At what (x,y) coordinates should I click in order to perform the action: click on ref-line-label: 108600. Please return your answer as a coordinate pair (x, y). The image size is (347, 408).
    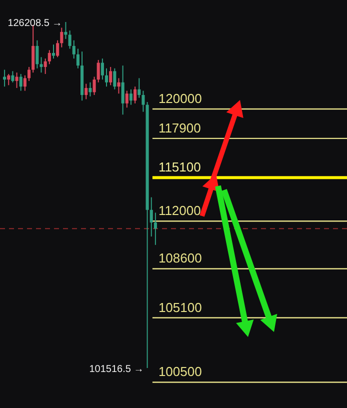
    Looking at the image, I should click on (180, 258).